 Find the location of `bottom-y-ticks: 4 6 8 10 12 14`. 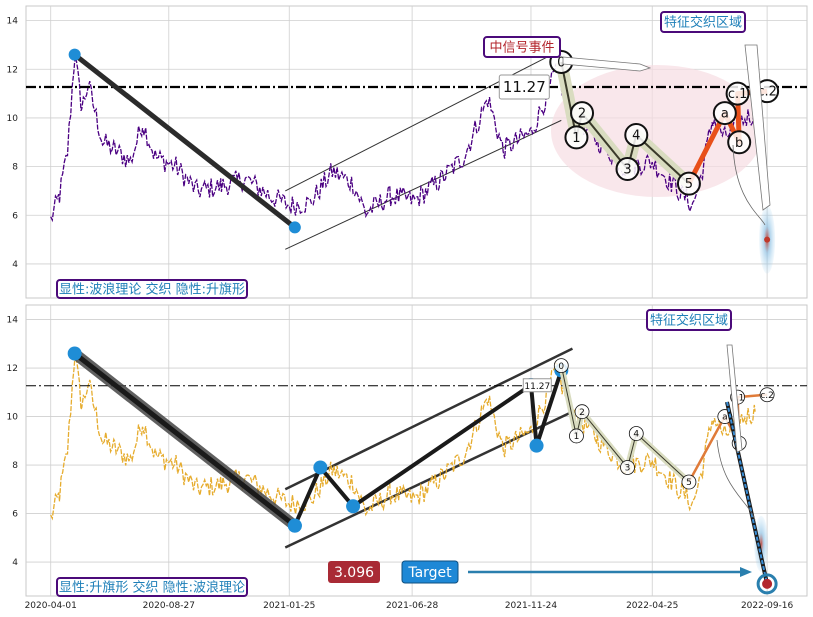

bottom-y-ticks: 4 6 8 10 12 14 is located at coordinates (13, 442).